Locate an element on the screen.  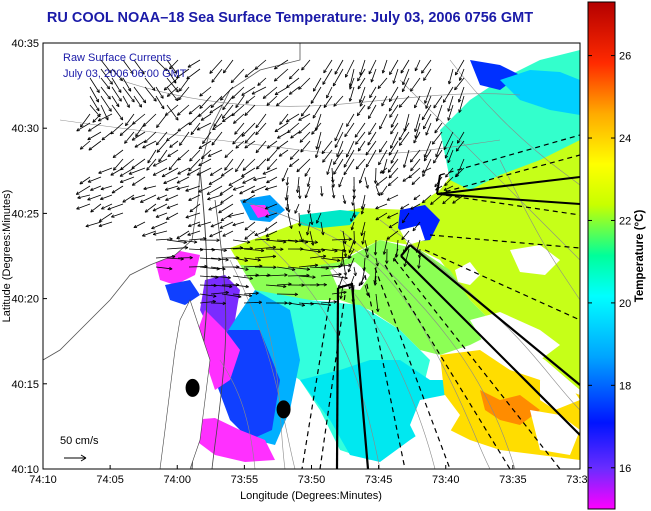
x-tick-label: 74:10 is located at coordinates (43, 480).